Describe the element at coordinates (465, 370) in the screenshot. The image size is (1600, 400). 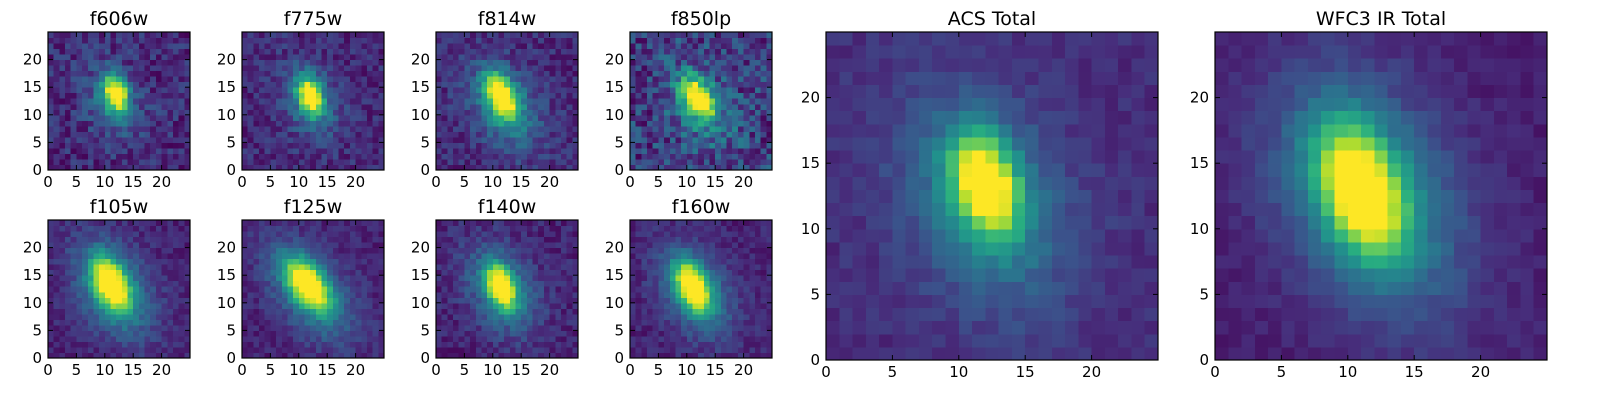
I see `x-tick-label: 5` at that location.